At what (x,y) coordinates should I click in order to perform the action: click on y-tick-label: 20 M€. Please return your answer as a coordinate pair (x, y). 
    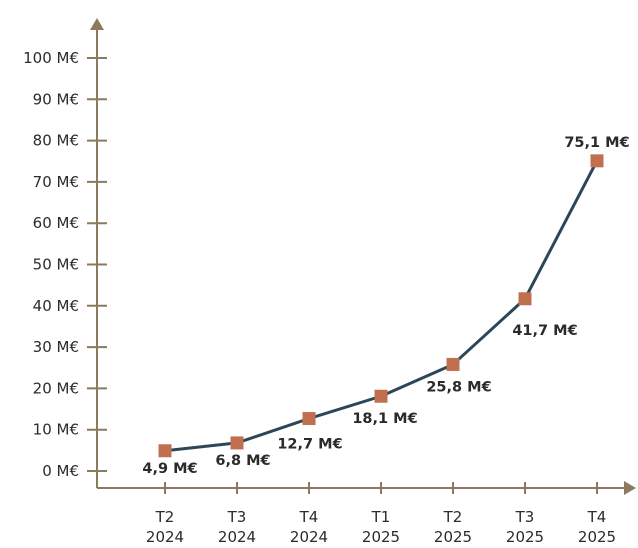
    Looking at the image, I should click on (56, 388).